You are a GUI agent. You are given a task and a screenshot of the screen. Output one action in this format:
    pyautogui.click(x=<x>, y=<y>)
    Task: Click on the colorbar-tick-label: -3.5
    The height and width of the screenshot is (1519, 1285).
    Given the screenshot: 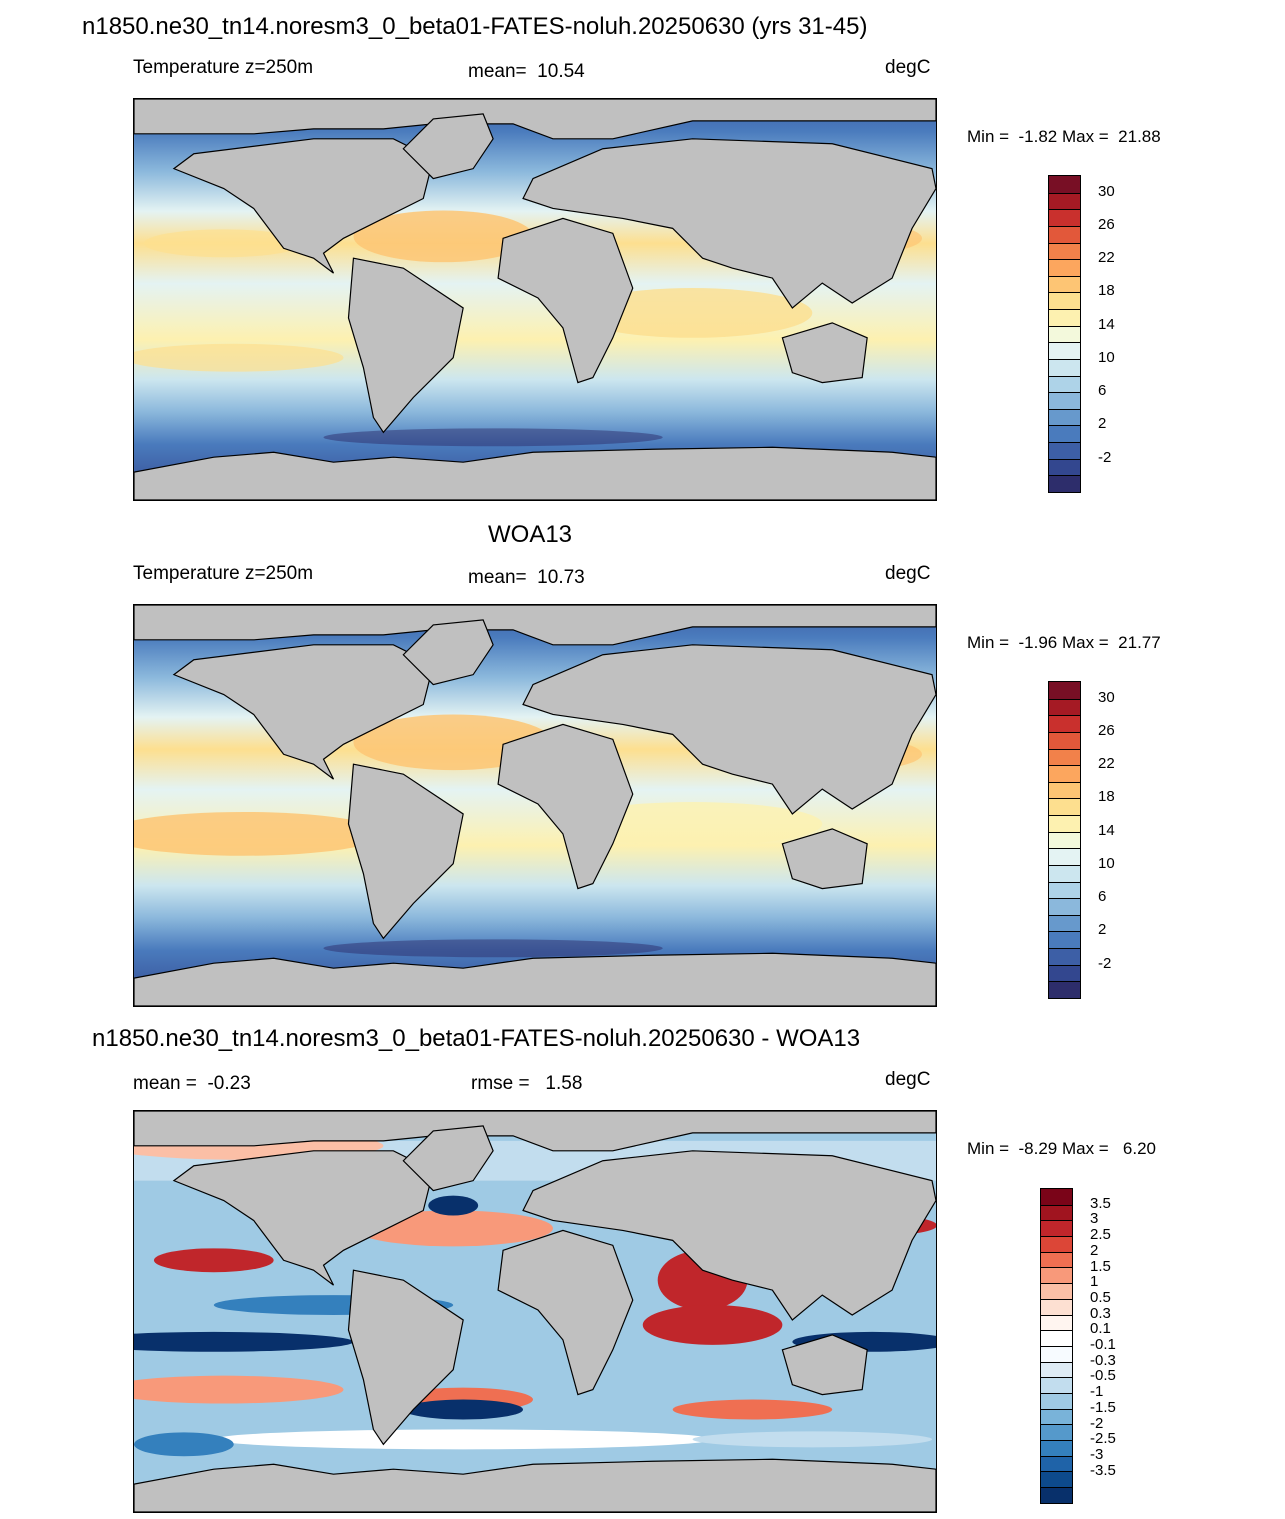 What is the action you would take?
    pyautogui.click(x=1103, y=1470)
    